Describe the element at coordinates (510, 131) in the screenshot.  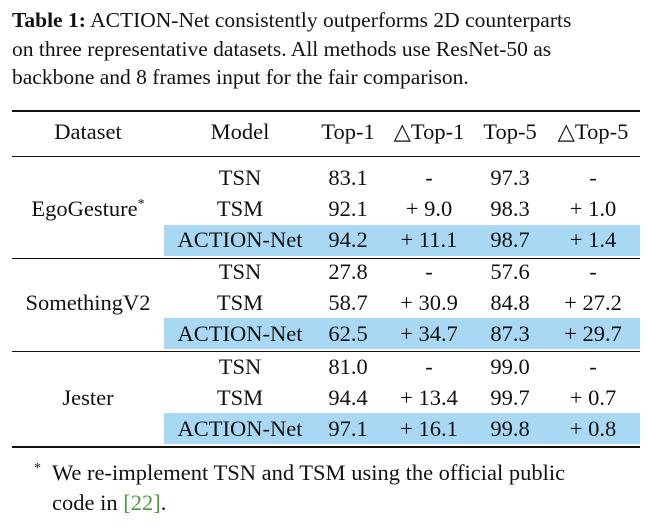
I see `header-top5: Top-5` at that location.